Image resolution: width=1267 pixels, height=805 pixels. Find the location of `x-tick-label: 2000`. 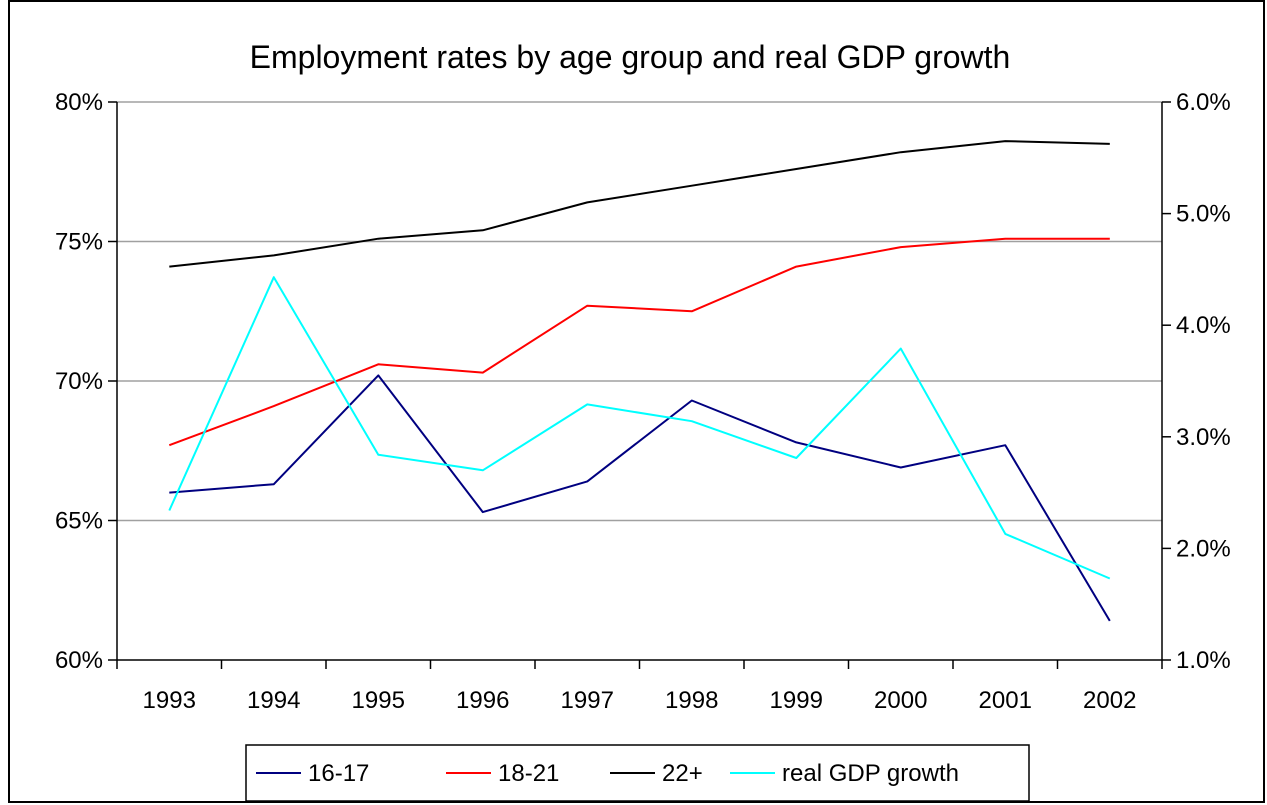

x-tick-label: 2000 is located at coordinates (900, 700).